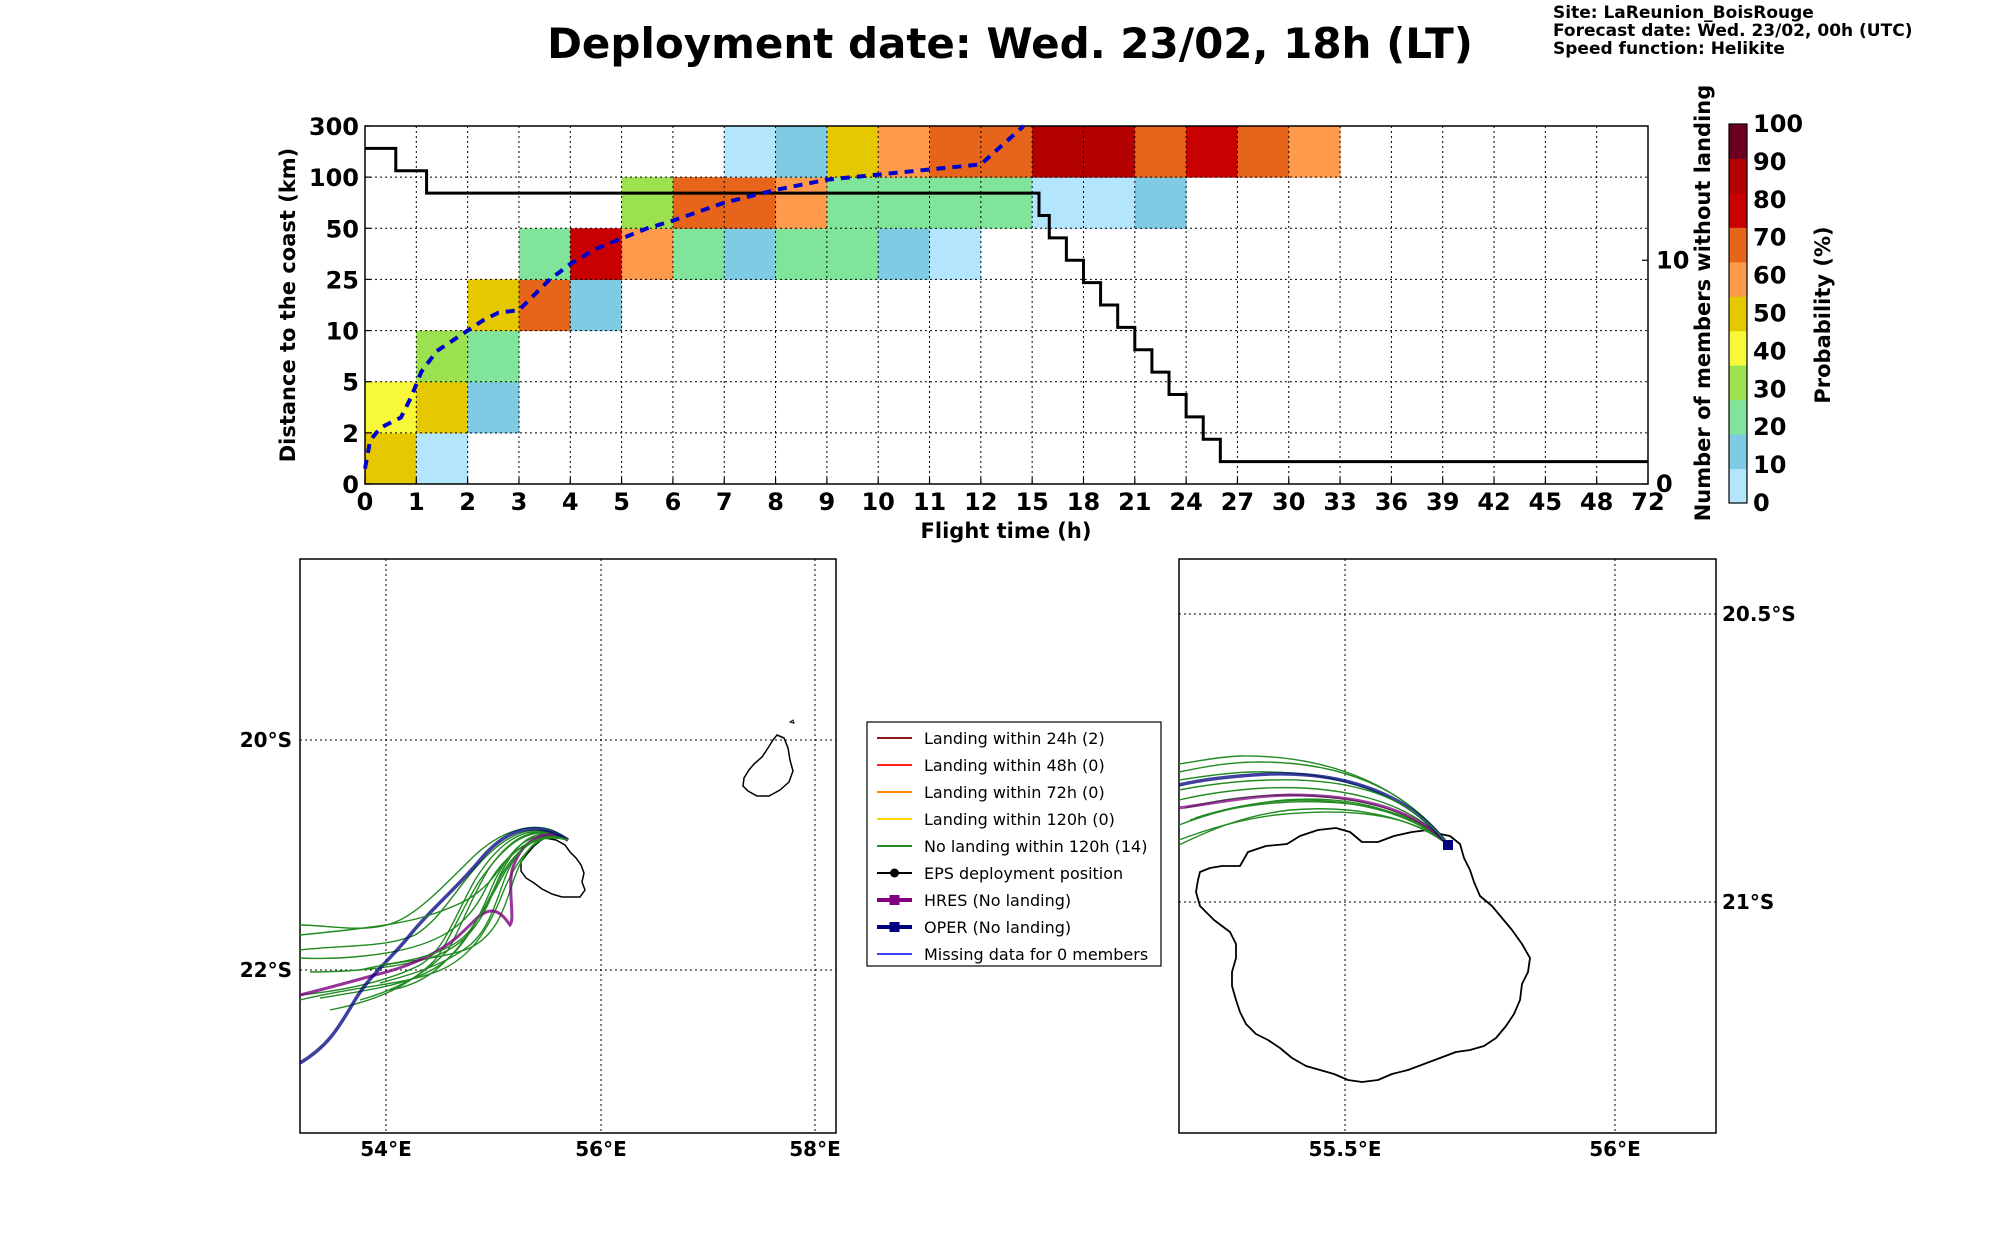 Image resolution: width=2000 pixels, height=1250 pixels. Describe the element at coordinates (416, 502) in the screenshot. I see `x-tick-label: 1` at that location.